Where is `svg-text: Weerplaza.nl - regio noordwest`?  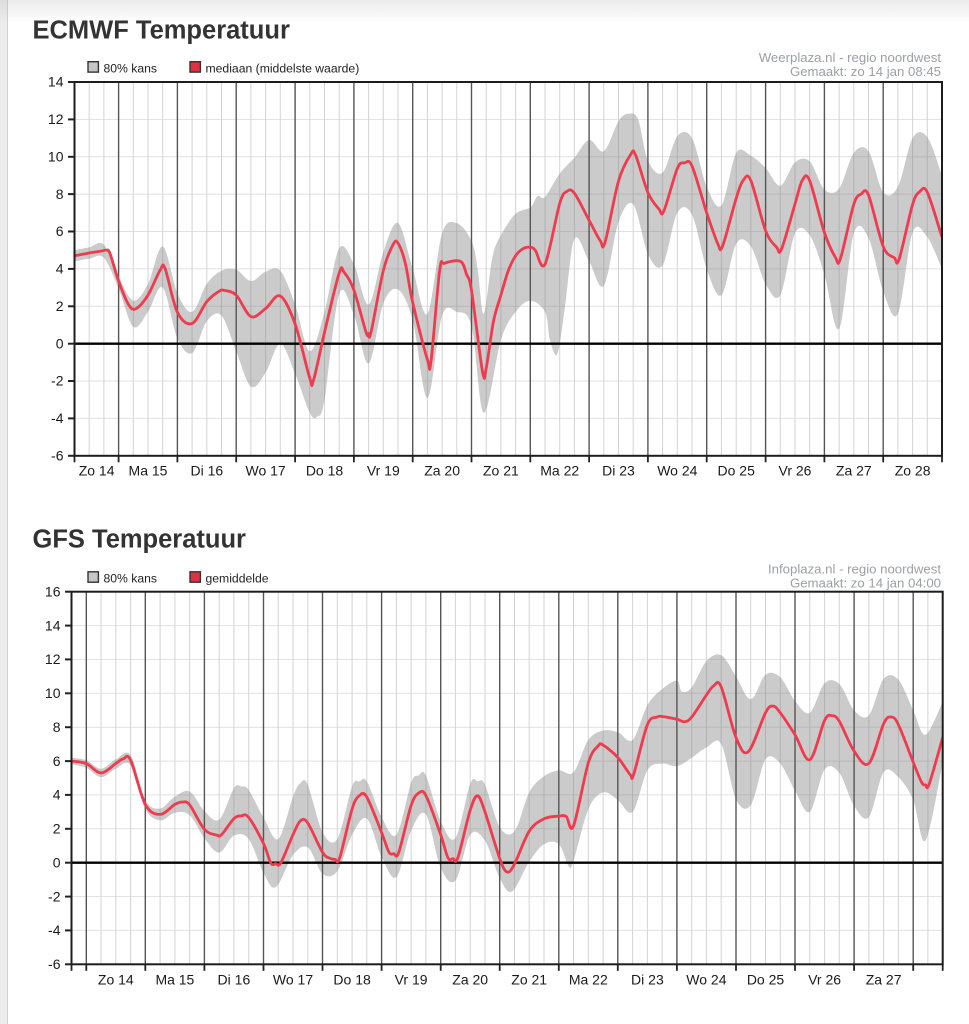 svg-text: Weerplaza.nl - regio noordwest is located at coordinates (850, 57).